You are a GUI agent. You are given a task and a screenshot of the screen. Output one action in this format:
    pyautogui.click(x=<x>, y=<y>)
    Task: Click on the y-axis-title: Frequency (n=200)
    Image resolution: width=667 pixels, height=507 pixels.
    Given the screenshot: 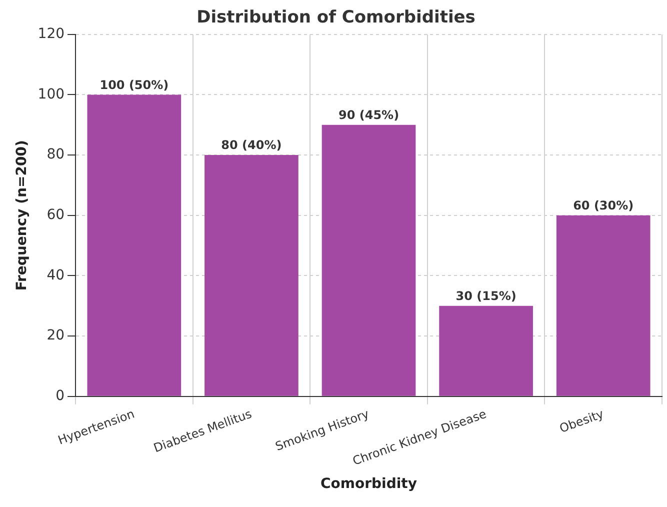 What is the action you would take?
    pyautogui.click(x=22, y=215)
    